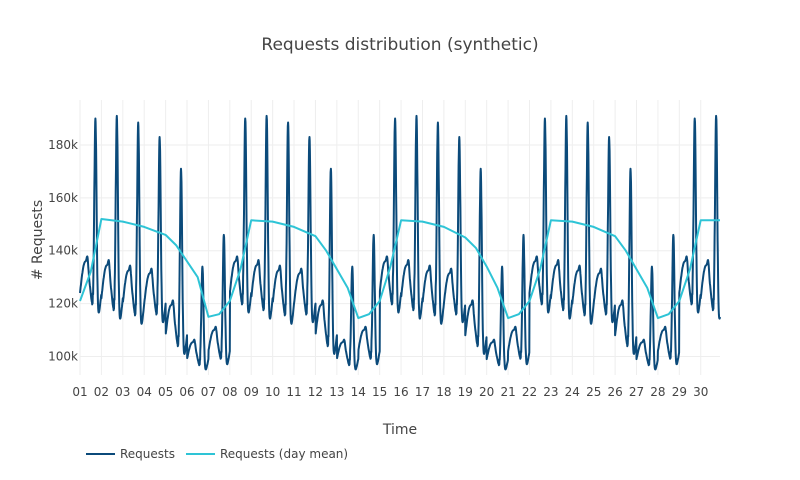  Describe the element at coordinates (147, 454) in the screenshot. I see `legend-label-requests: Requests` at that location.